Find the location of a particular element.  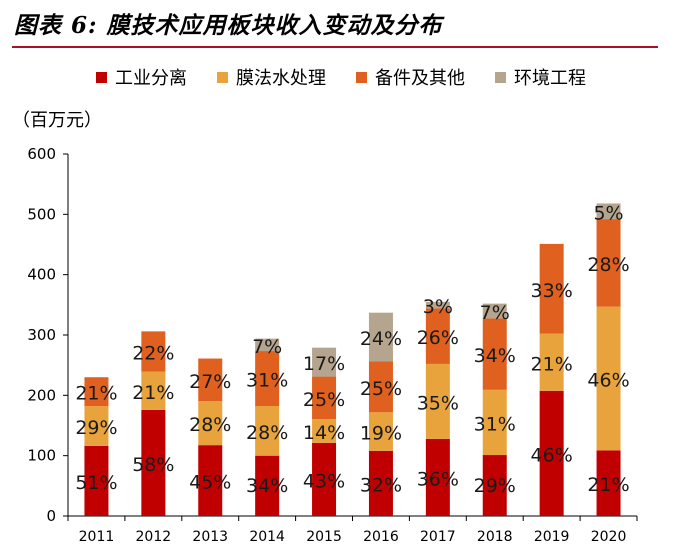

x-tick-label-2013: 2013 is located at coordinates (210, 537).